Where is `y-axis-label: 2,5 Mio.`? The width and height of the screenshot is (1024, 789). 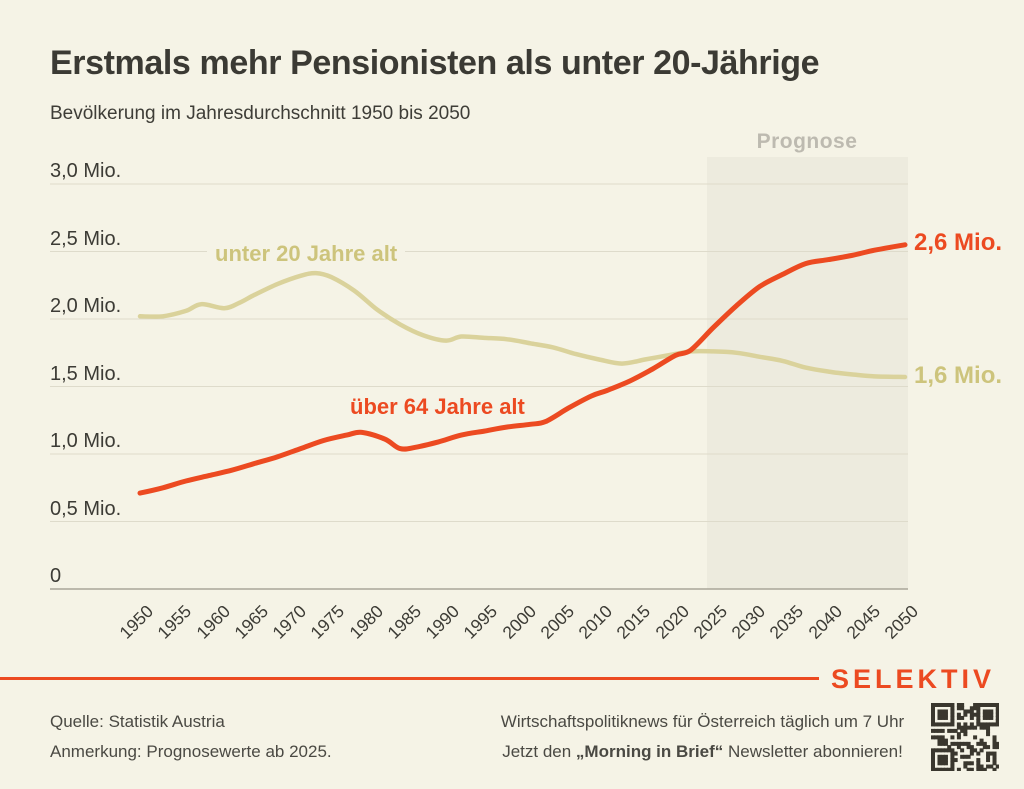 y-axis-label: 2,5 Mio. is located at coordinates (86, 238).